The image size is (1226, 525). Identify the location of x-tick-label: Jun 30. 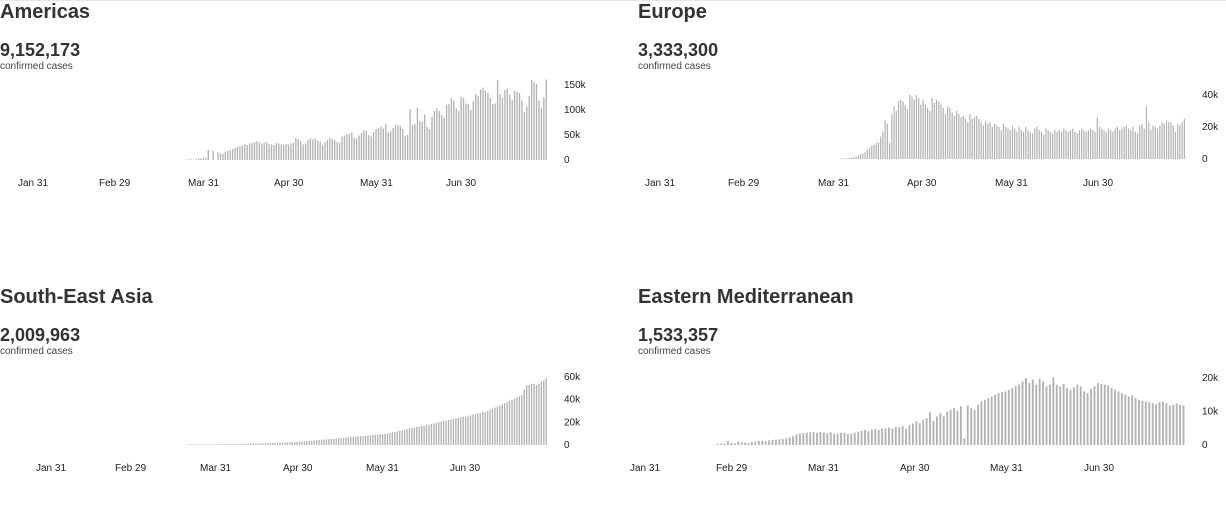
(465, 468).